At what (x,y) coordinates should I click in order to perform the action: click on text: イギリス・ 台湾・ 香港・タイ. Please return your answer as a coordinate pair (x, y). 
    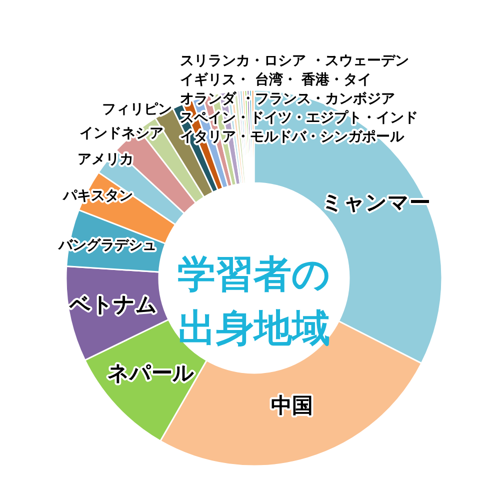
    Looking at the image, I should click on (276, 79).